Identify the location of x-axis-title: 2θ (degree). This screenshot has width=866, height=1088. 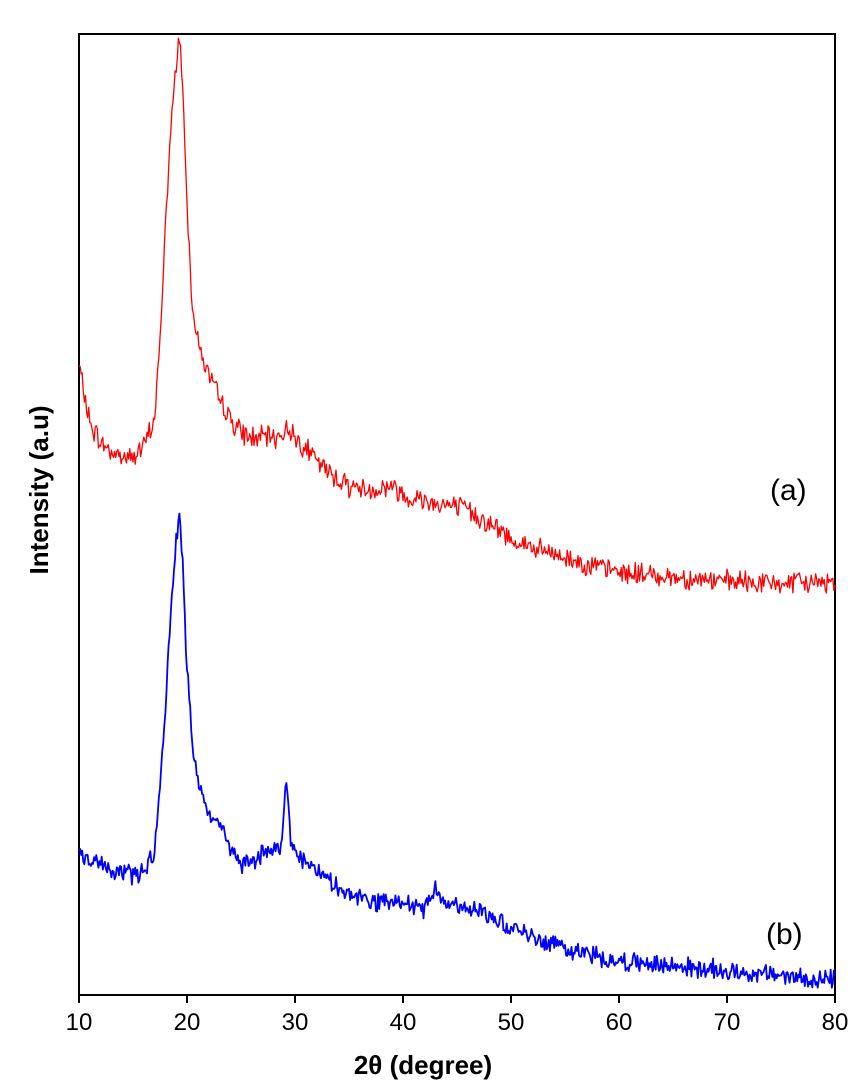
(423, 1065).